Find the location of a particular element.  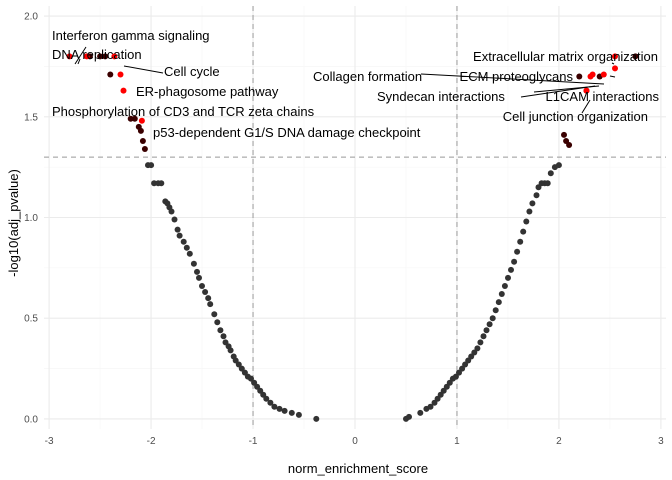

annotation-label: Syndecan interactions is located at coordinates (441, 96).